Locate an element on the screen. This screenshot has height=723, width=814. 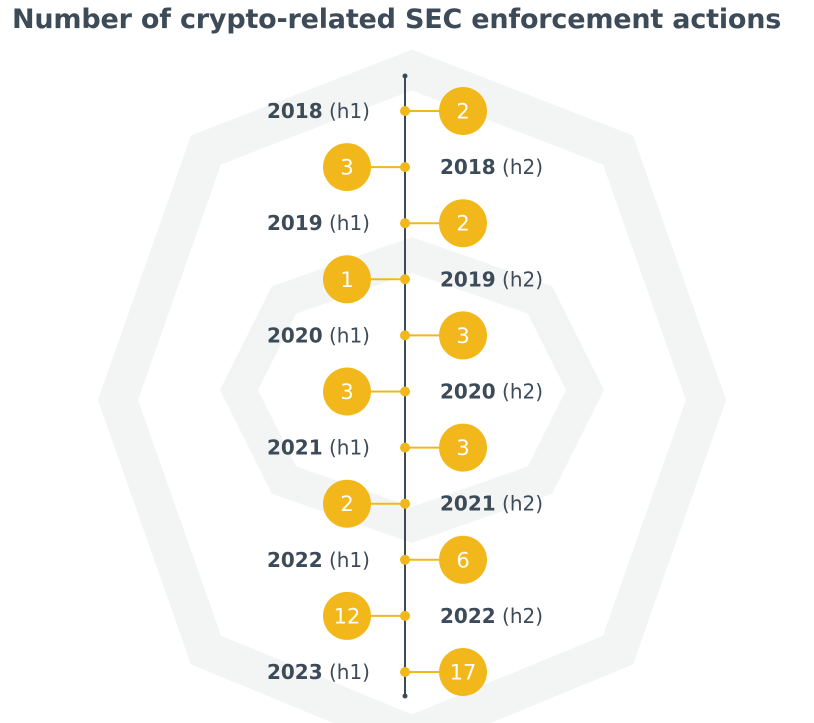
period-year: 2023 is located at coordinates (295, 672).